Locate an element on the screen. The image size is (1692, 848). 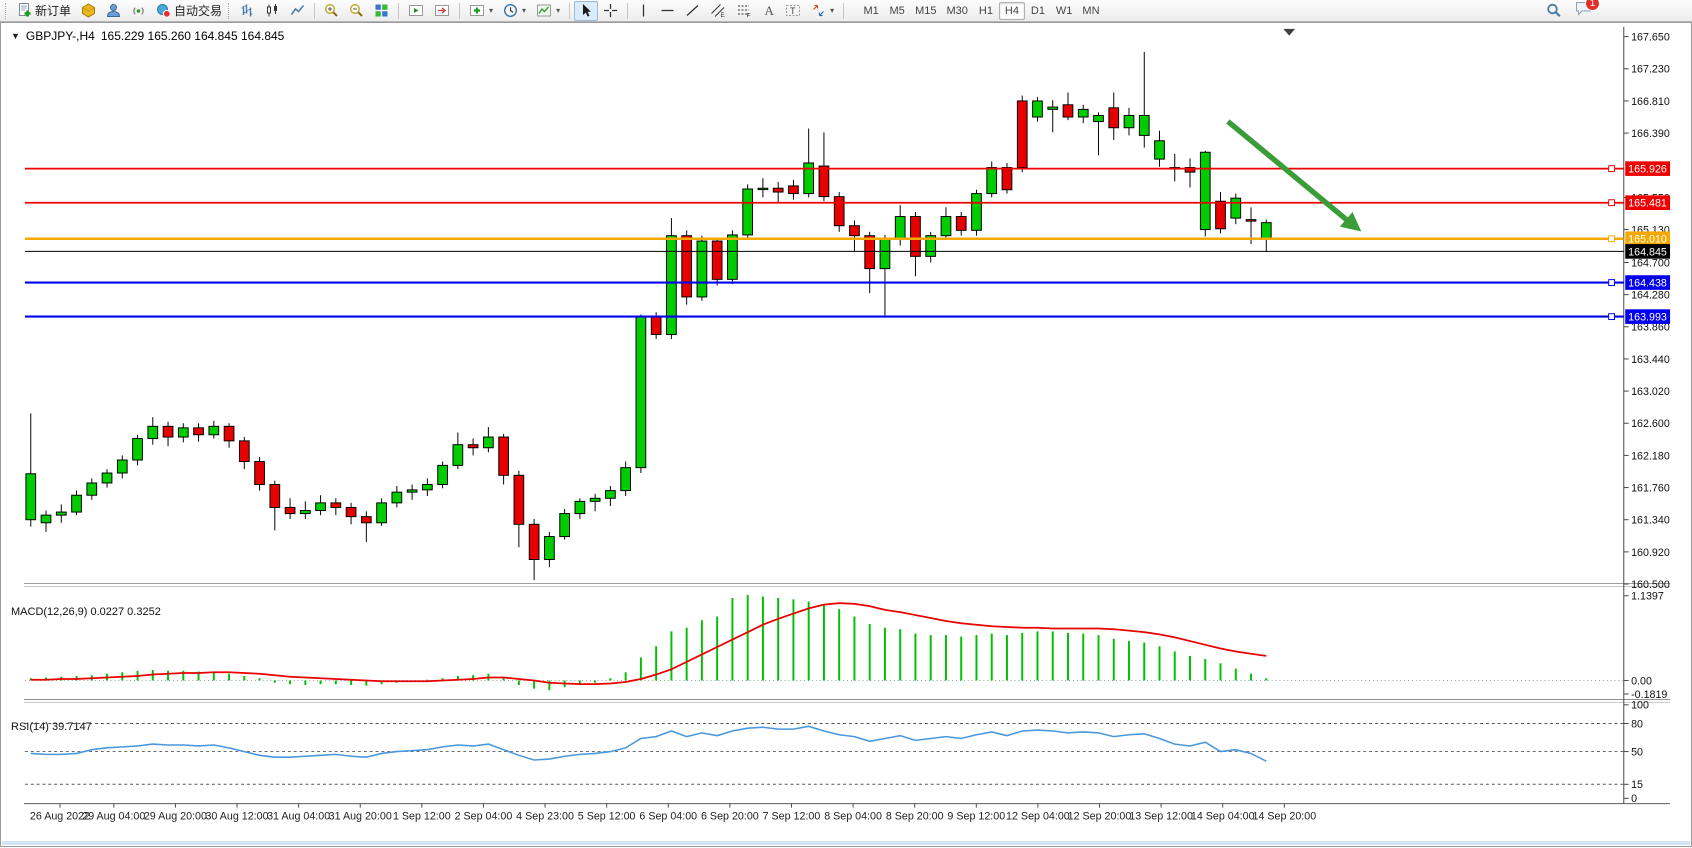
macd-name: MACD(12,26,9) is located at coordinates (49, 612).